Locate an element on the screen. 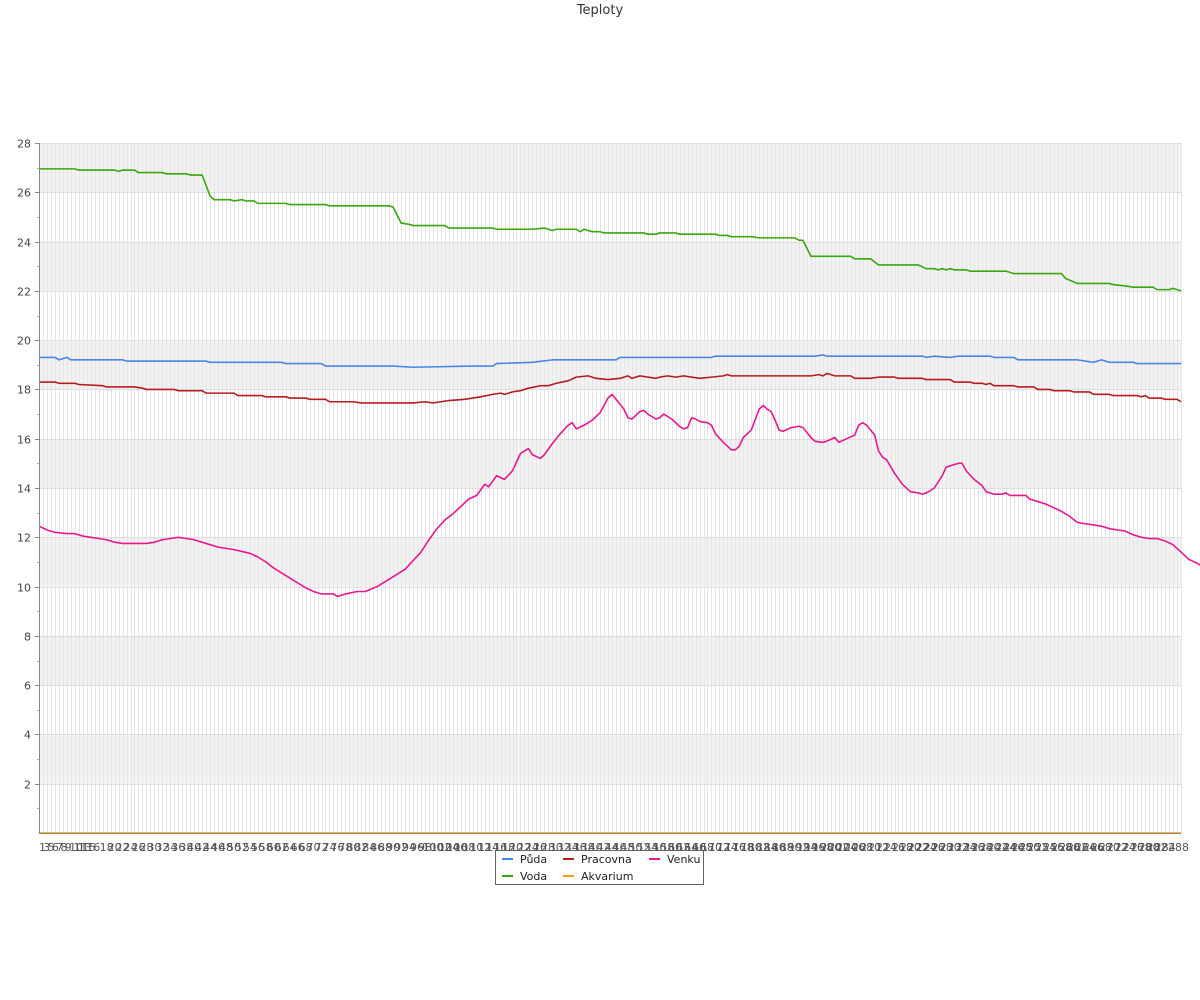 This screenshot has width=1200, height=1000. y-tick-label: 28 is located at coordinates (24, 144).